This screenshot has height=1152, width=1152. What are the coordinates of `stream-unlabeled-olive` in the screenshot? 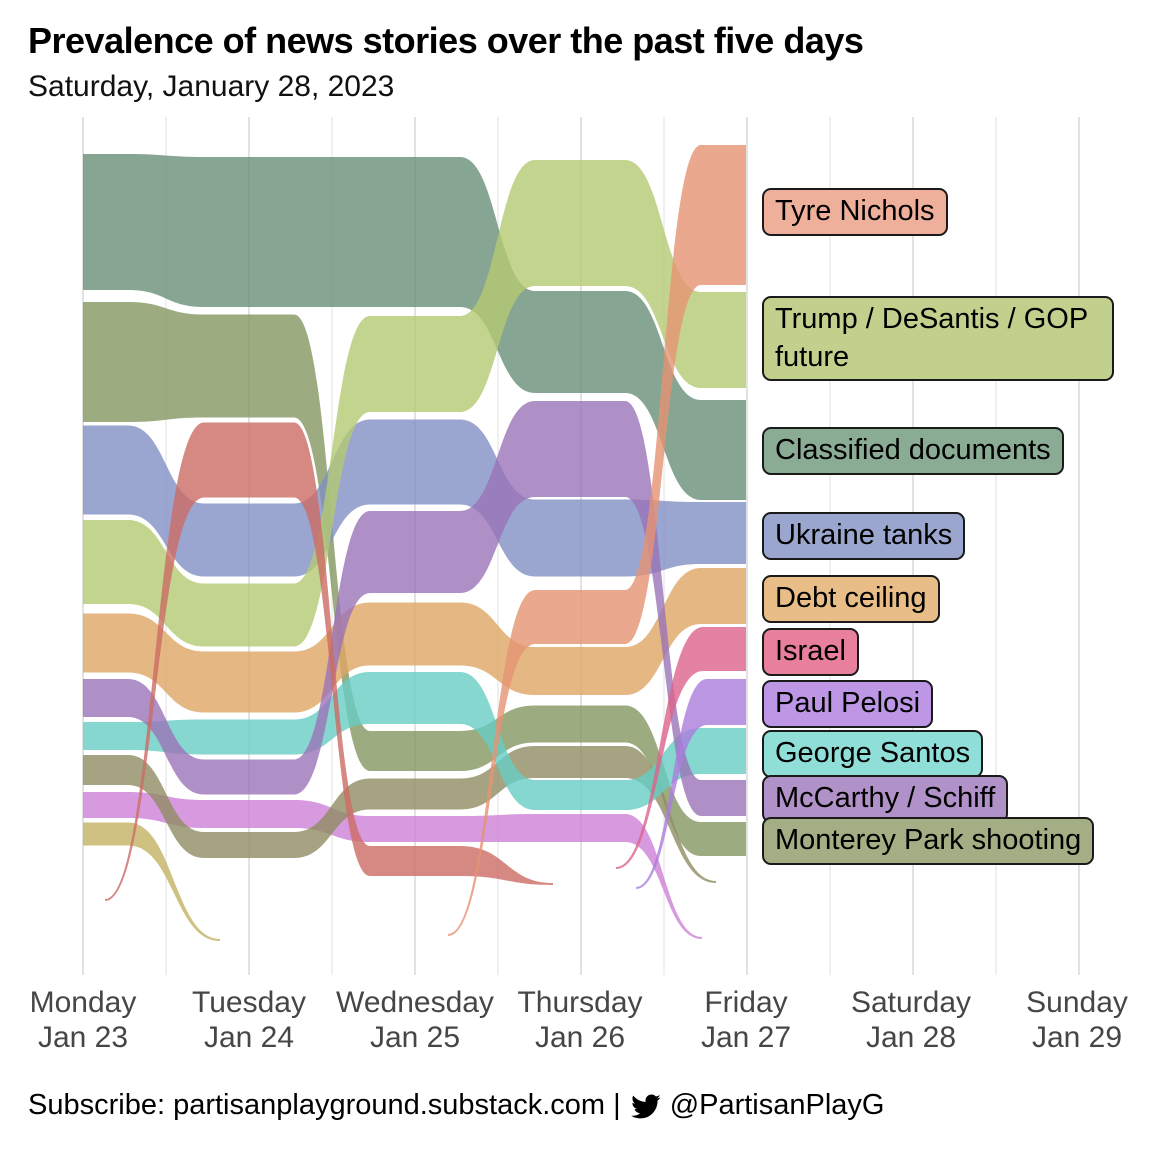 It's located at (399, 814).